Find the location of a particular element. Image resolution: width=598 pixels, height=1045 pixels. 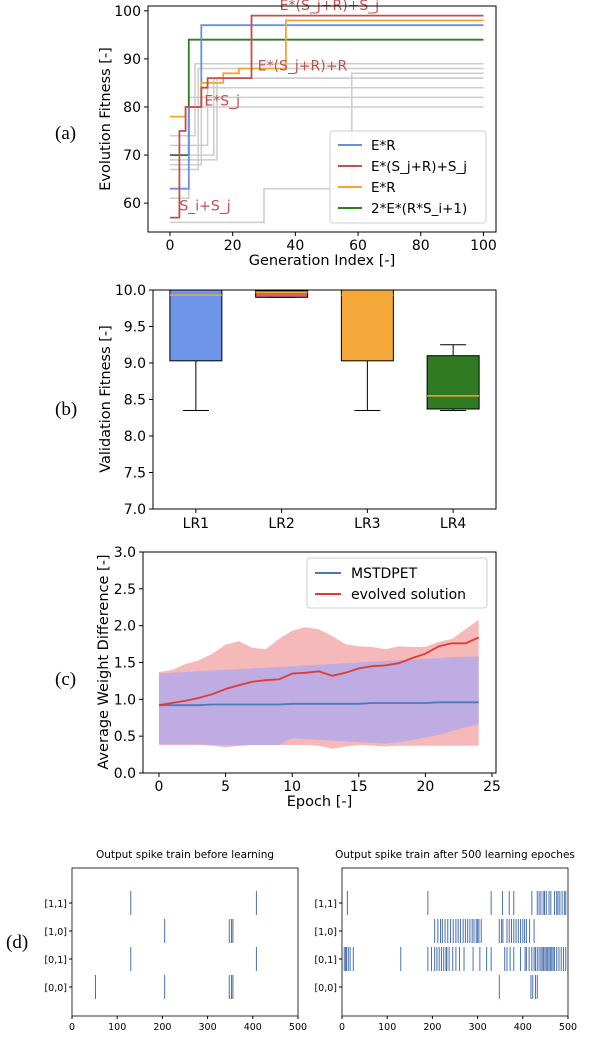

x-tick-label: 60 is located at coordinates (358, 246).